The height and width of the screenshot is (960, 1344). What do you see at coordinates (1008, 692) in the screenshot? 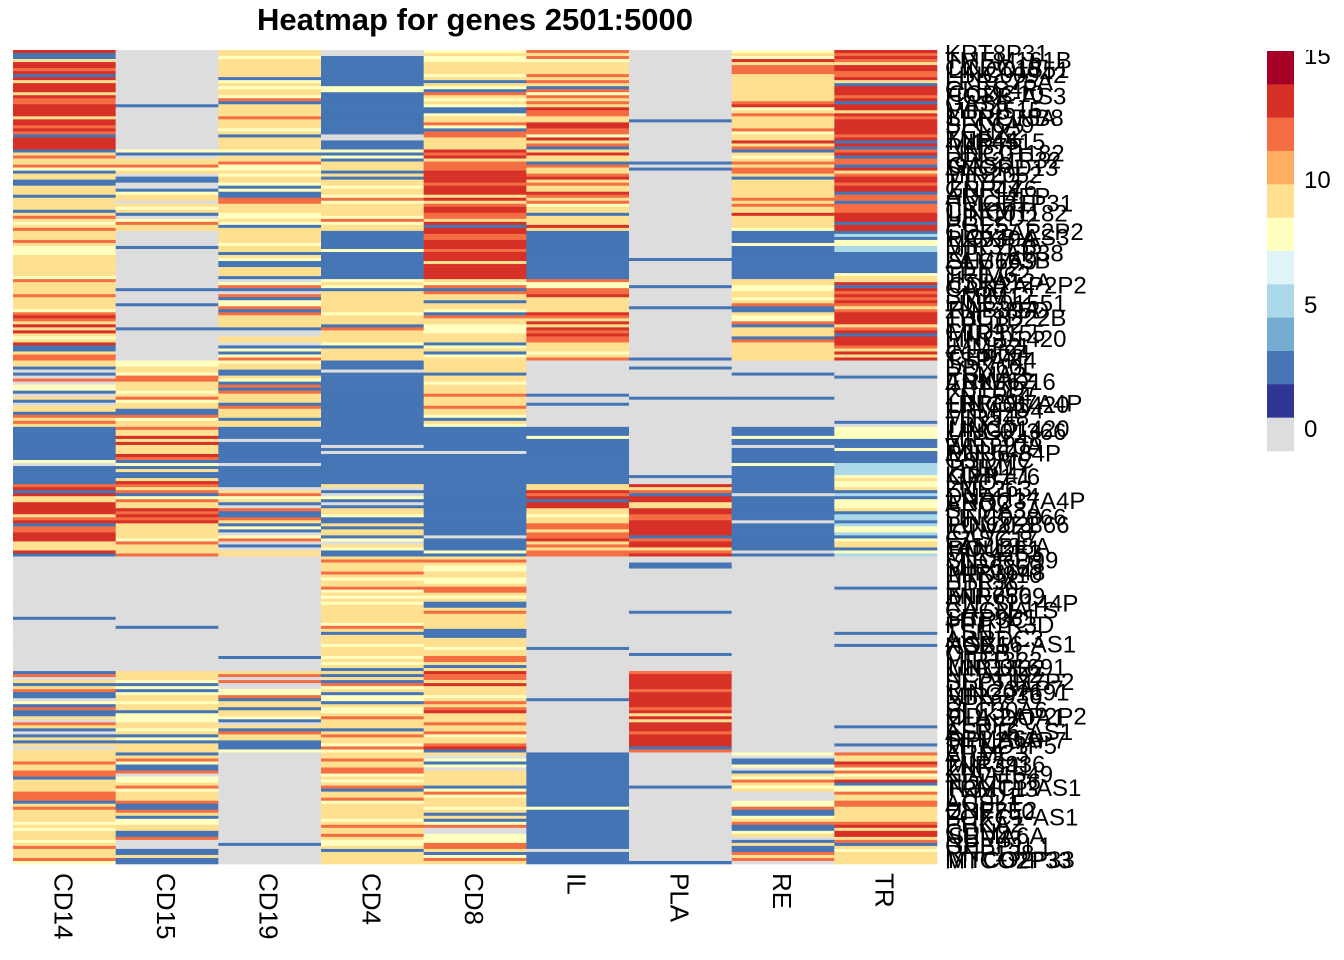
I see `row-label: LINC01691` at bounding box center [1008, 692].